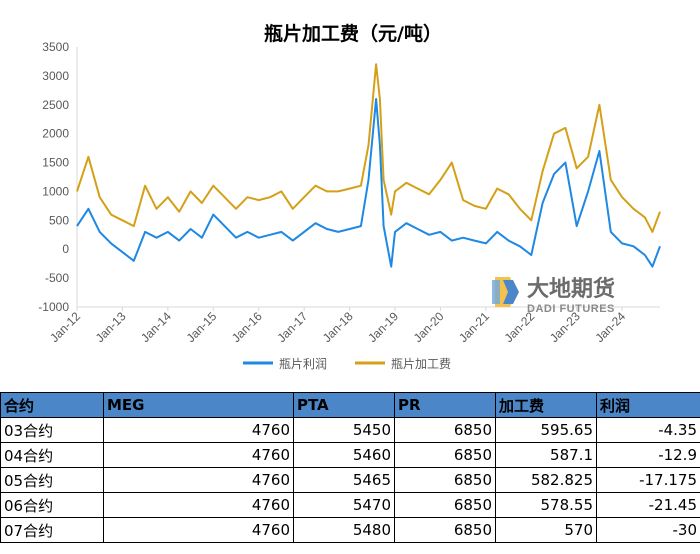 The image size is (700, 554). I want to click on y-tick-label: 2500, so click(55, 105).